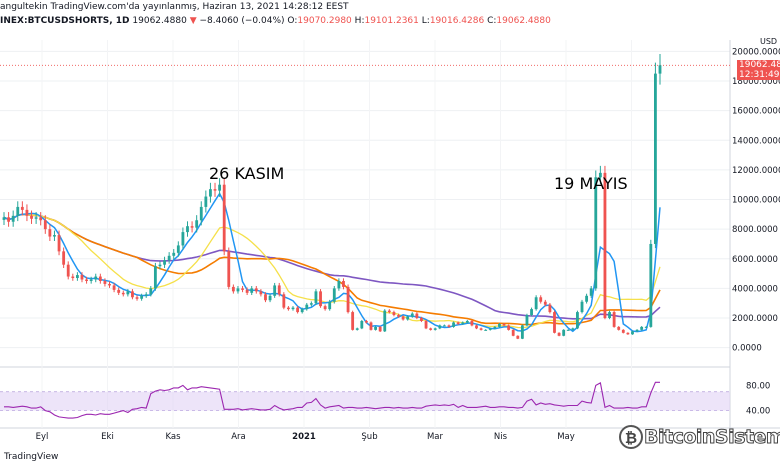 Image resolution: width=780 pixels, height=470 pixels. Describe the element at coordinates (242, 21) in the screenshot. I see `change-value: −8.4060 (−0.04%)` at that location.